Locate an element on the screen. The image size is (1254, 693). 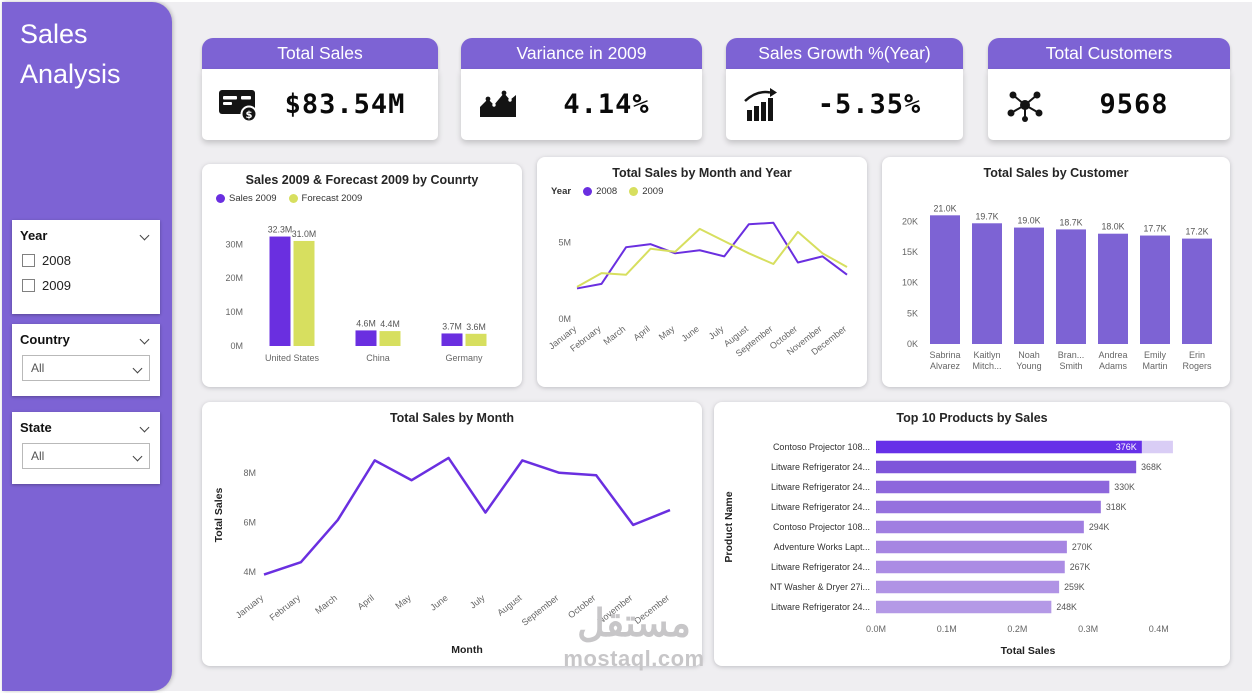
svg-text: 15K is located at coordinates (910, 252).